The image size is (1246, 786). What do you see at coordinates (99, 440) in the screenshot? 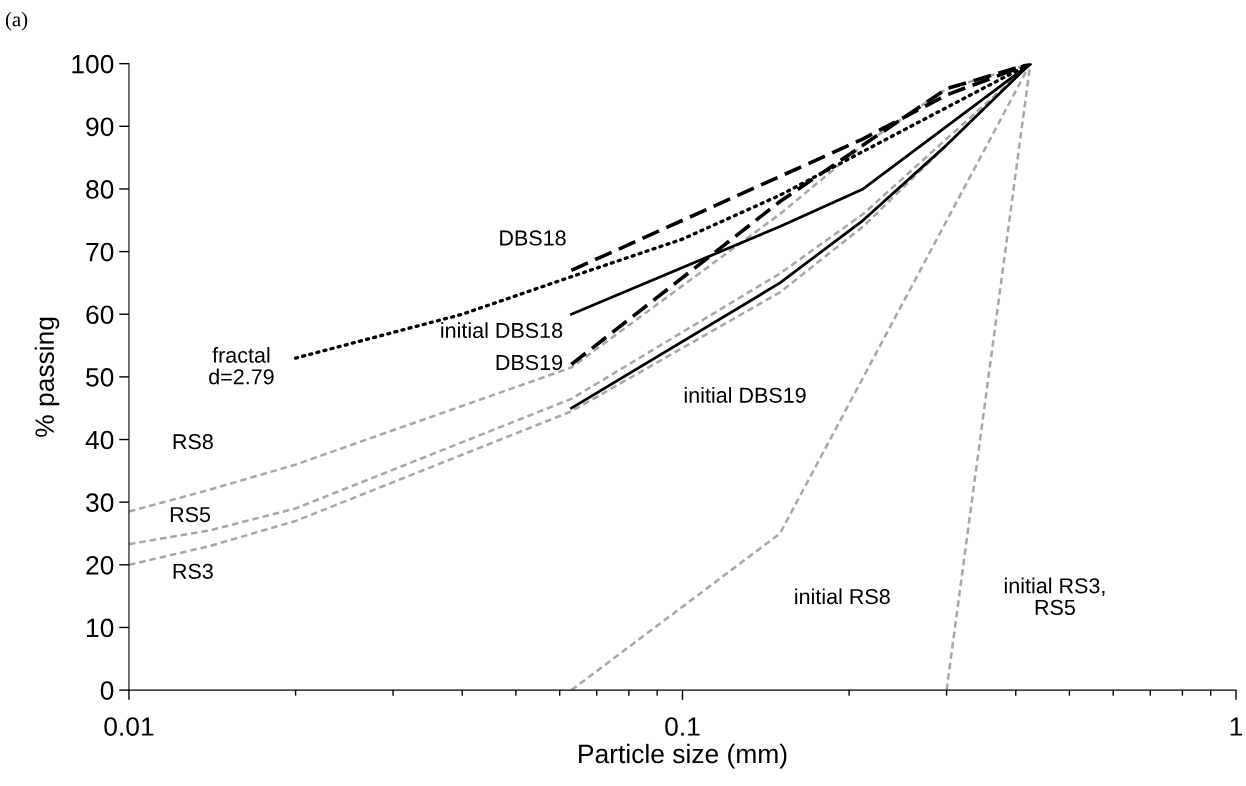
I see `y-tick-label: 40` at bounding box center [99, 440].